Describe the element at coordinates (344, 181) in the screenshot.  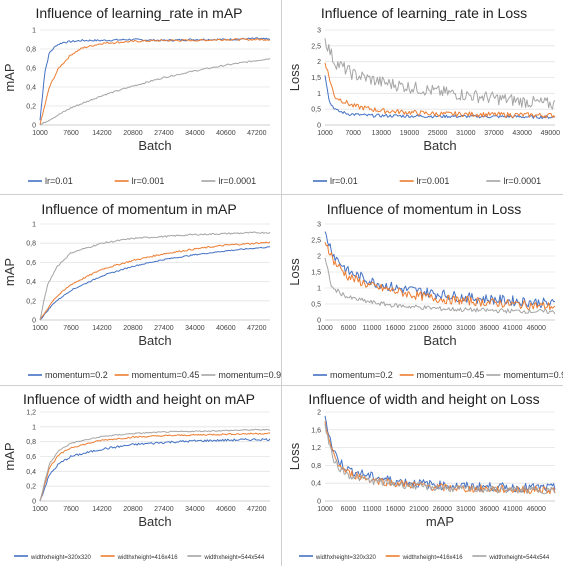
I see `legend-label: lr=0.01` at that location.